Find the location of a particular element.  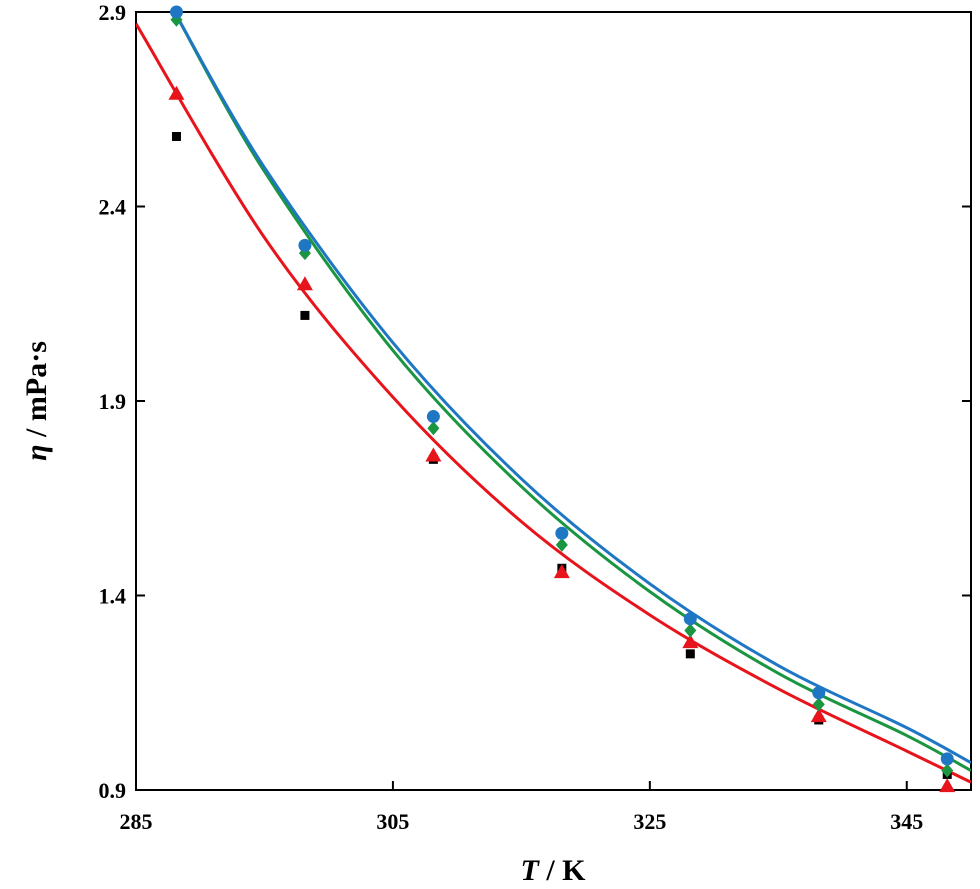

y-tick-label: 1.9 is located at coordinates (113, 401).